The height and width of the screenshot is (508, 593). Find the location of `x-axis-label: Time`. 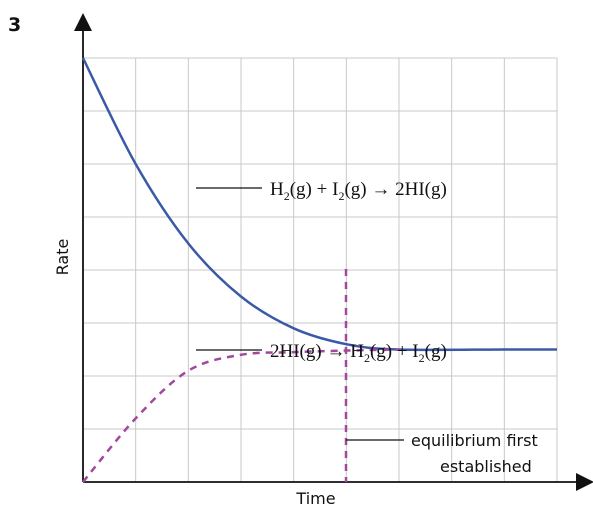

x-axis-label: Time is located at coordinates (315, 498).